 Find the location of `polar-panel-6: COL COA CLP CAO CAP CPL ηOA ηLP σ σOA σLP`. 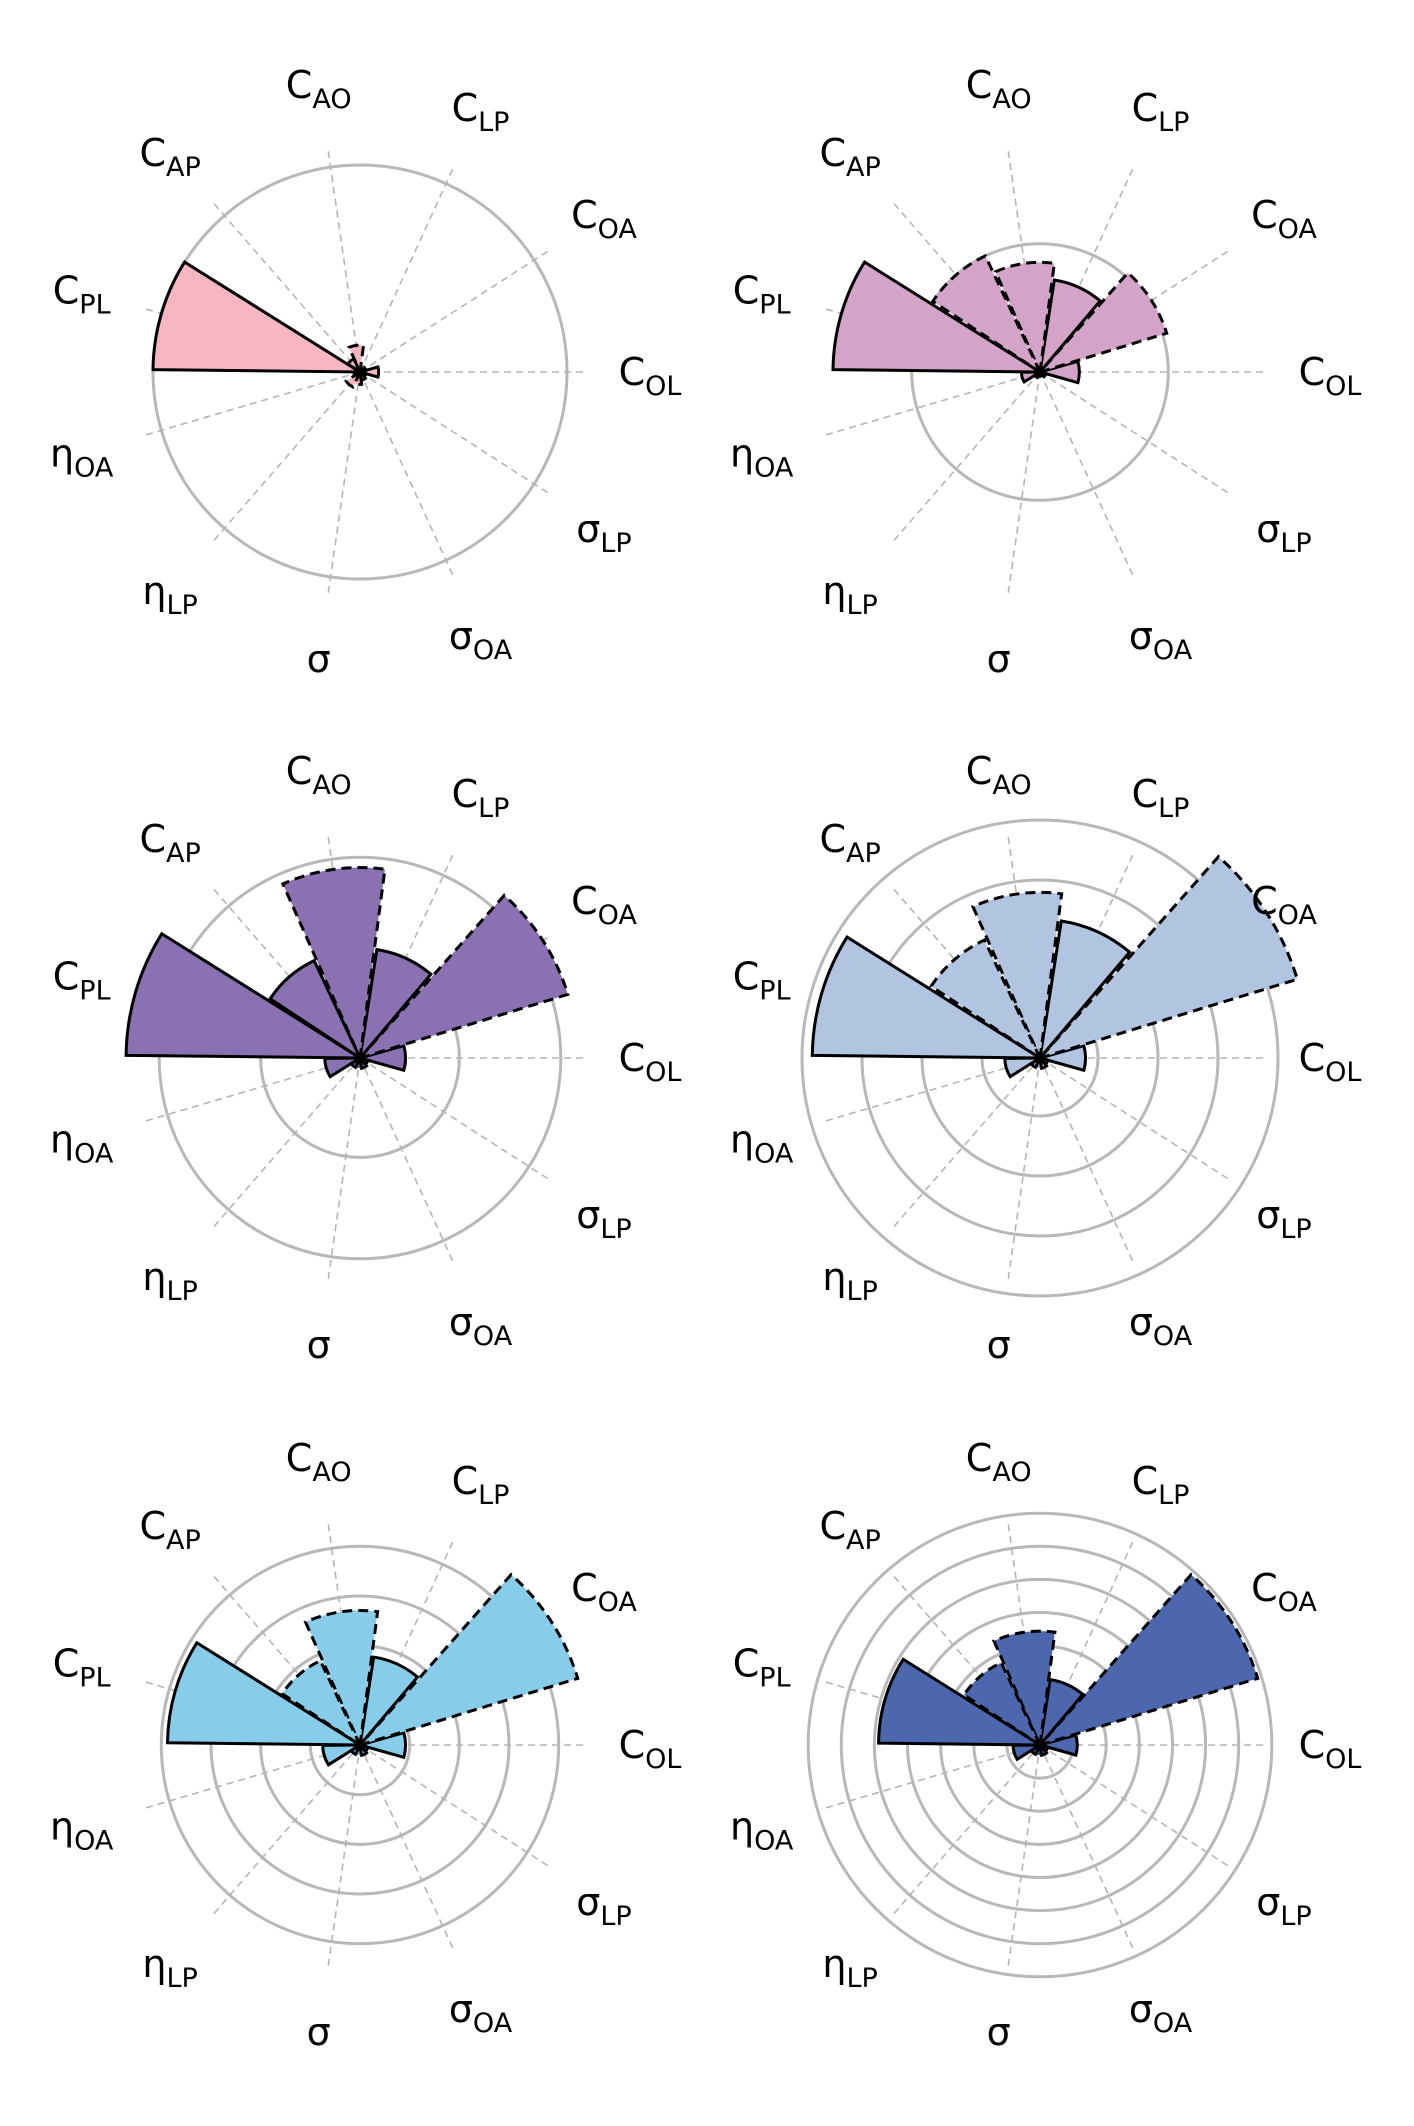

polar-panel-6: COL COA CLP CAO CAP CPL ηOA ηLP σ σOA σLP is located at coordinates (1045, 1745).